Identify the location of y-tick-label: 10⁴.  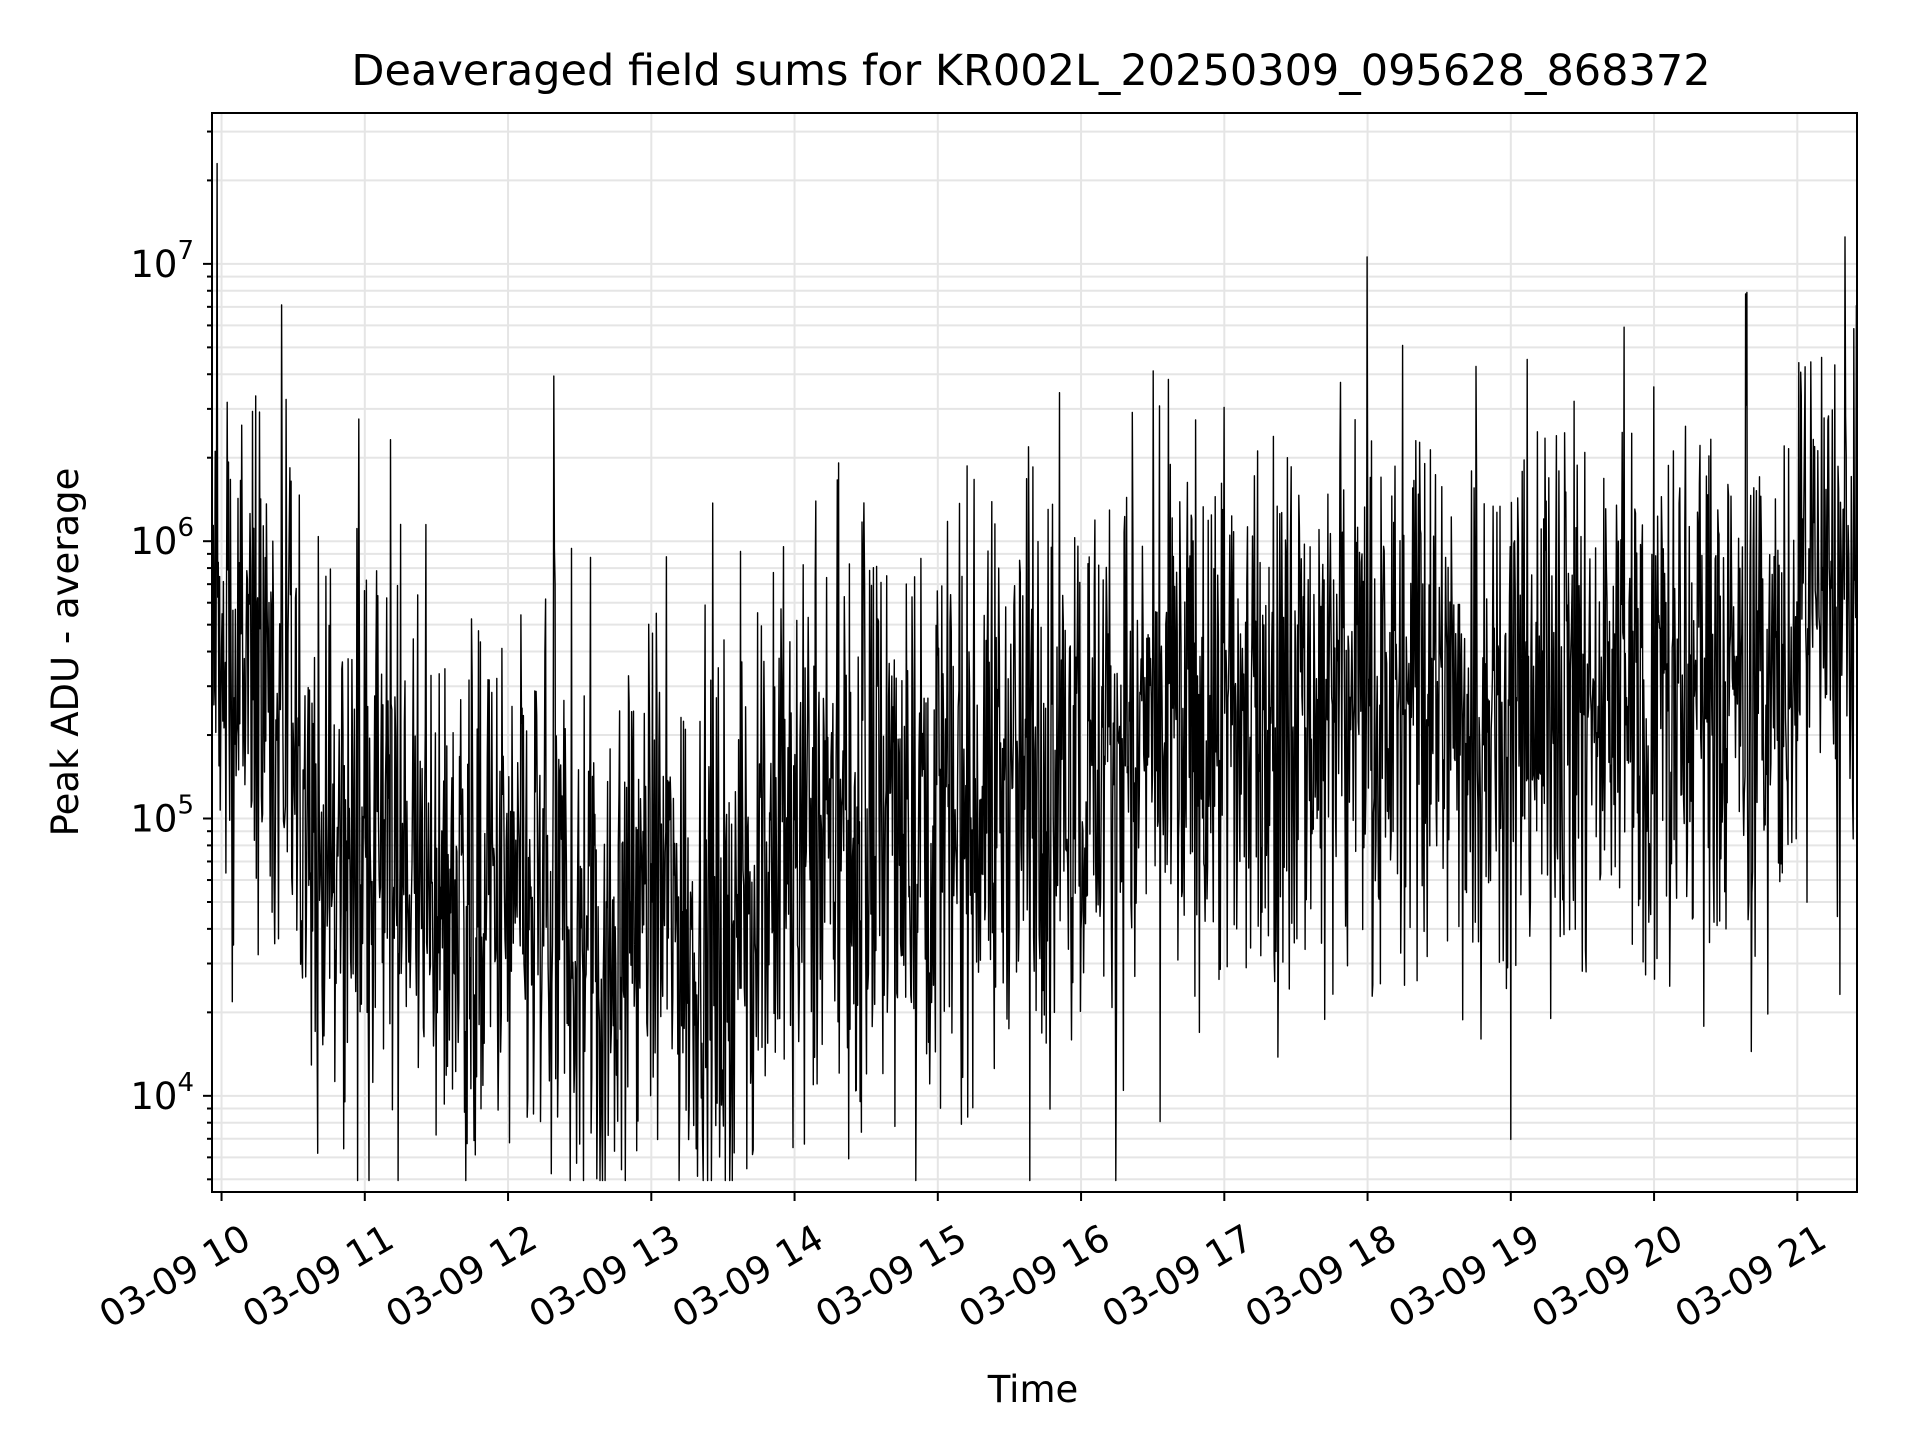
(162, 1093).